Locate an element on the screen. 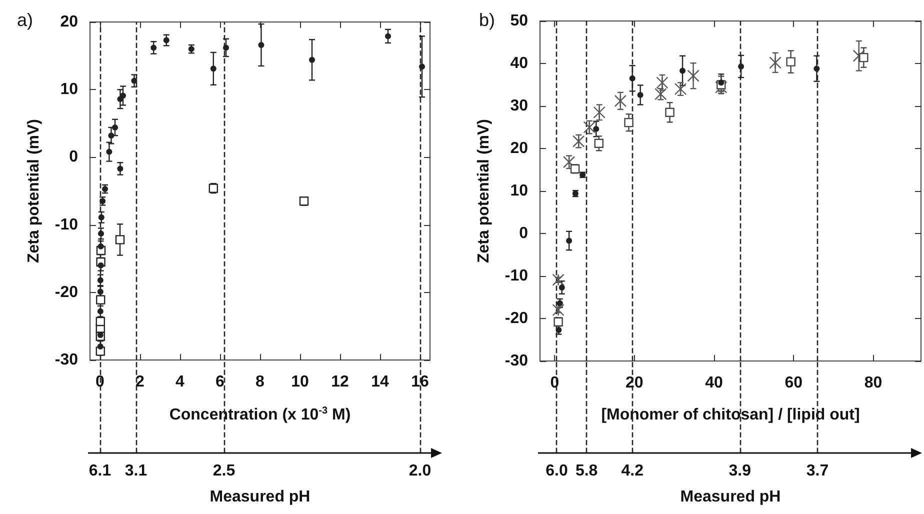  annotation: 5.8 is located at coordinates (586, 471).